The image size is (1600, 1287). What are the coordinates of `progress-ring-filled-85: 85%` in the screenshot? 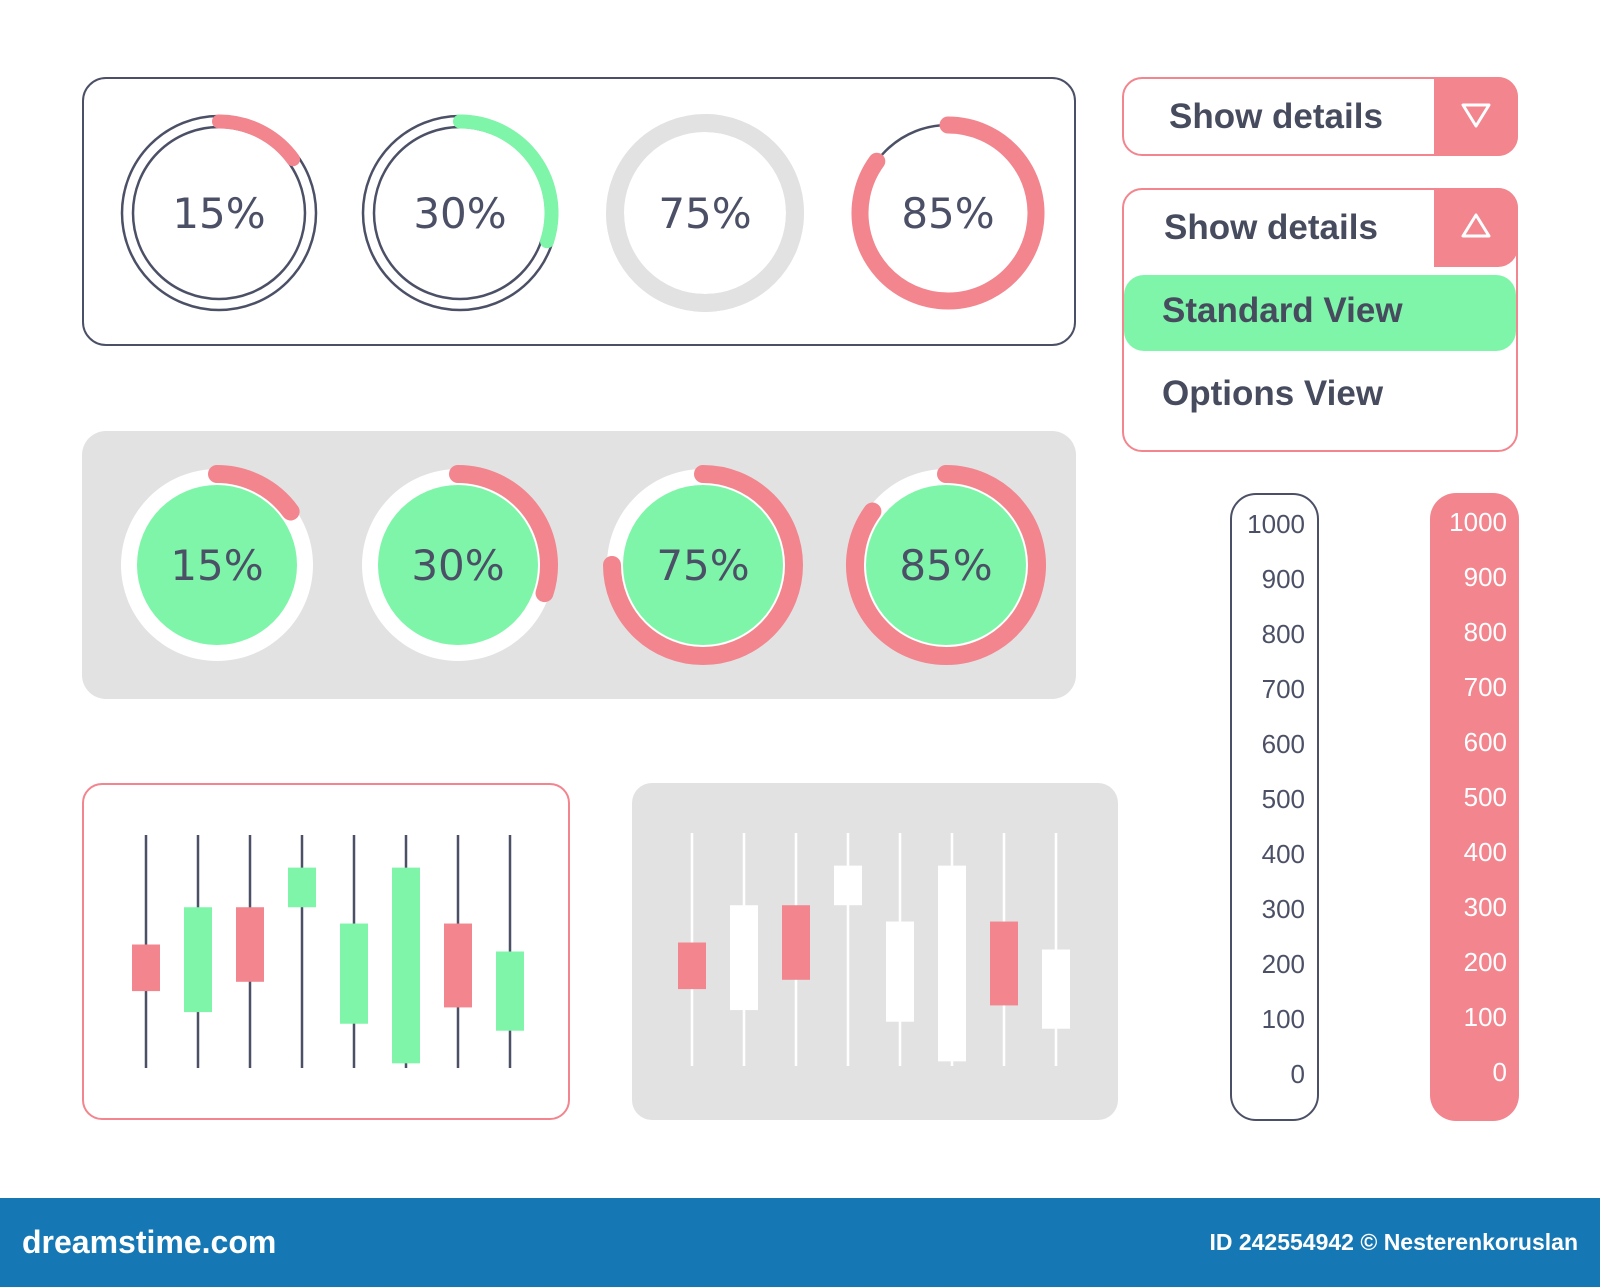 It's located at (946, 565).